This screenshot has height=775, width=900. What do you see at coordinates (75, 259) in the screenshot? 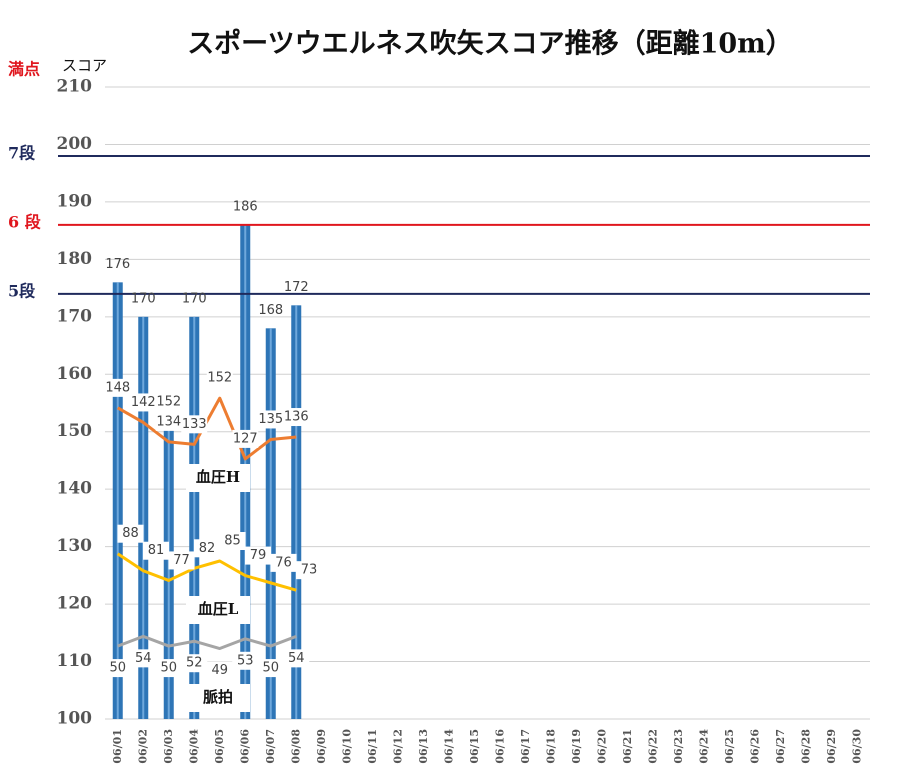
I see `y-tick-label: 180` at bounding box center [75, 259].